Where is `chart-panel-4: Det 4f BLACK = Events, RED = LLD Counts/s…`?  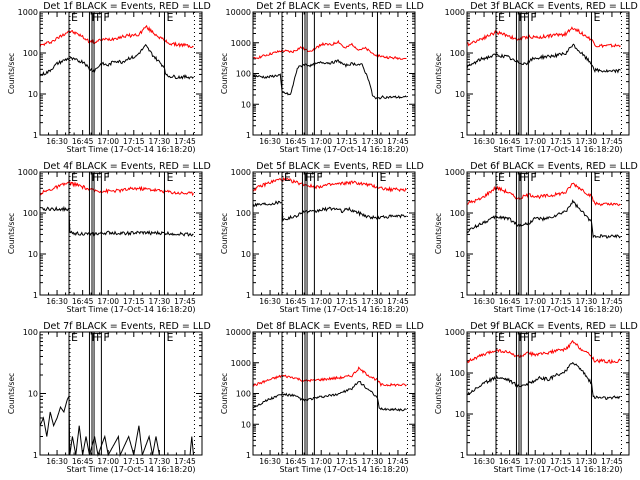
chart-panel-4: Det 4f BLACK = Events, RED = LLD Counts/s… is located at coordinates (109, 237).